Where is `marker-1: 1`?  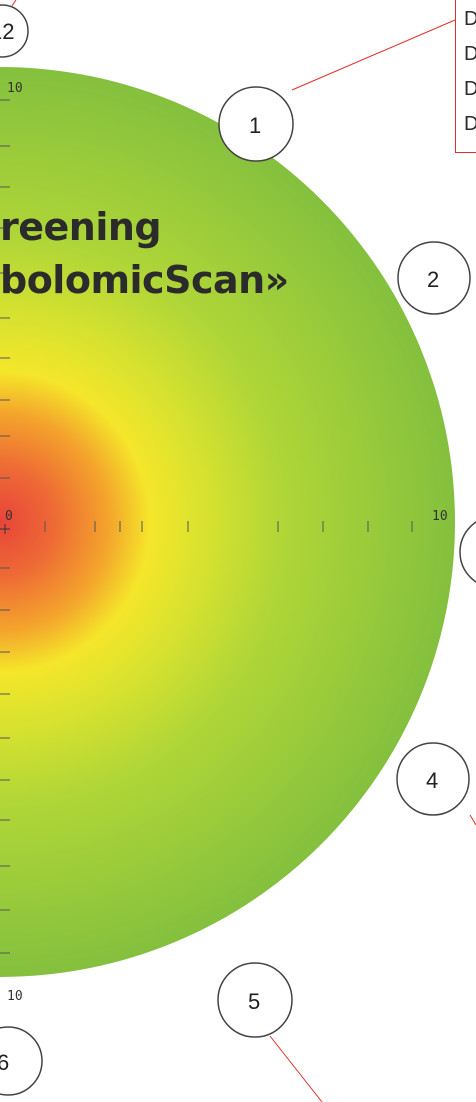
marker-1: 1 is located at coordinates (256, 124).